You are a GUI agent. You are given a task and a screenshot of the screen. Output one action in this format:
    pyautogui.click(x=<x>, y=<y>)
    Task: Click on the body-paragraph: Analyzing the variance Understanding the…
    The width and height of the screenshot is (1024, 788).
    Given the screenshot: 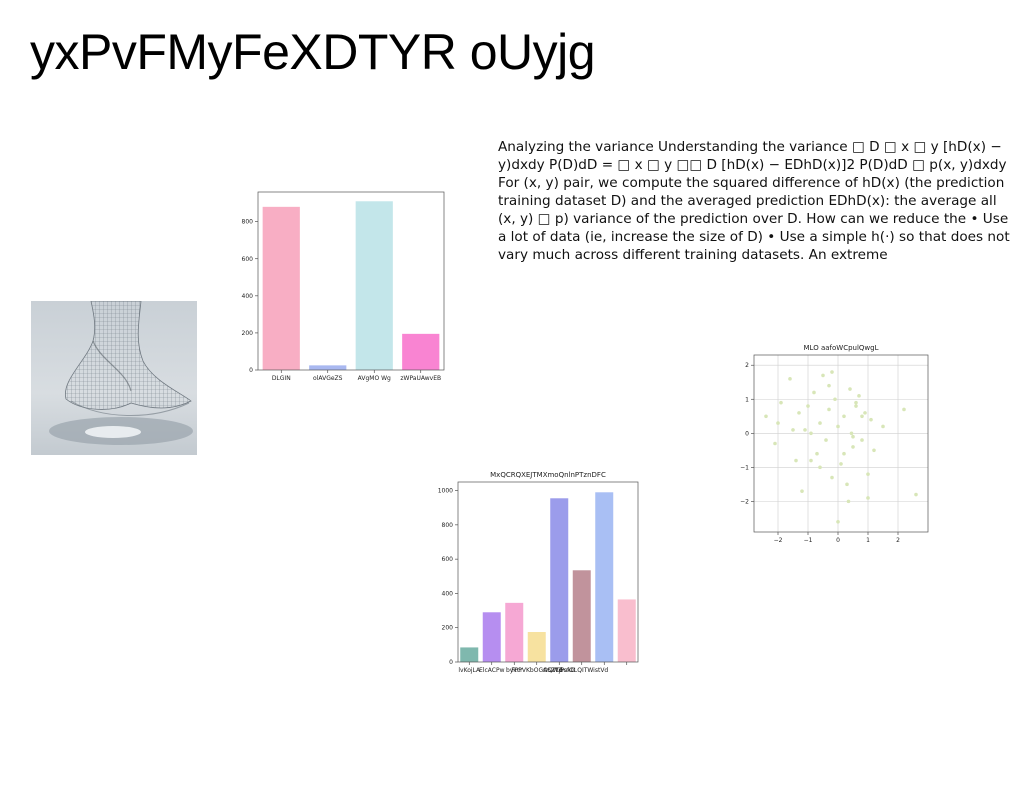 What is the action you would take?
    pyautogui.click(x=754, y=201)
    